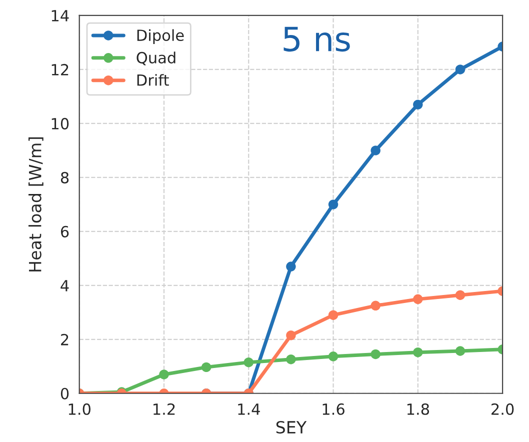 The image size is (529, 442). What do you see at coordinates (317, 39) in the screenshot?
I see `annotation: 5 ns` at bounding box center [317, 39].